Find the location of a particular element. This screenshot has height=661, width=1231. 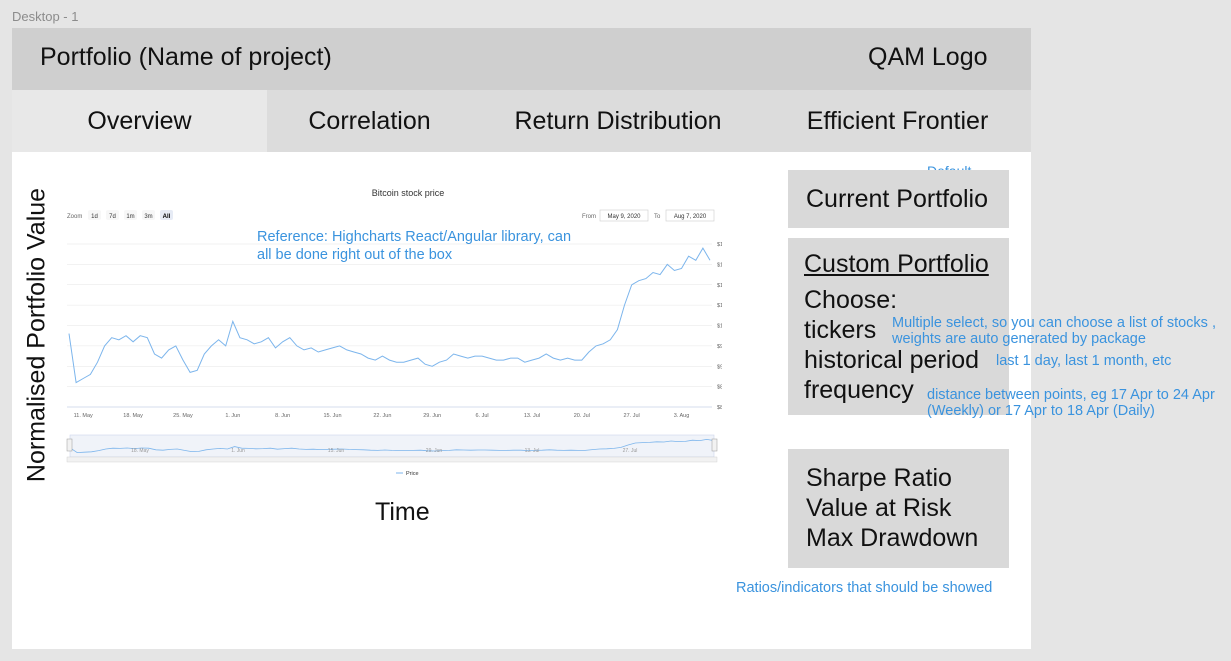

y-tick-label: $12,000.00 is located at coordinates (719, 245).